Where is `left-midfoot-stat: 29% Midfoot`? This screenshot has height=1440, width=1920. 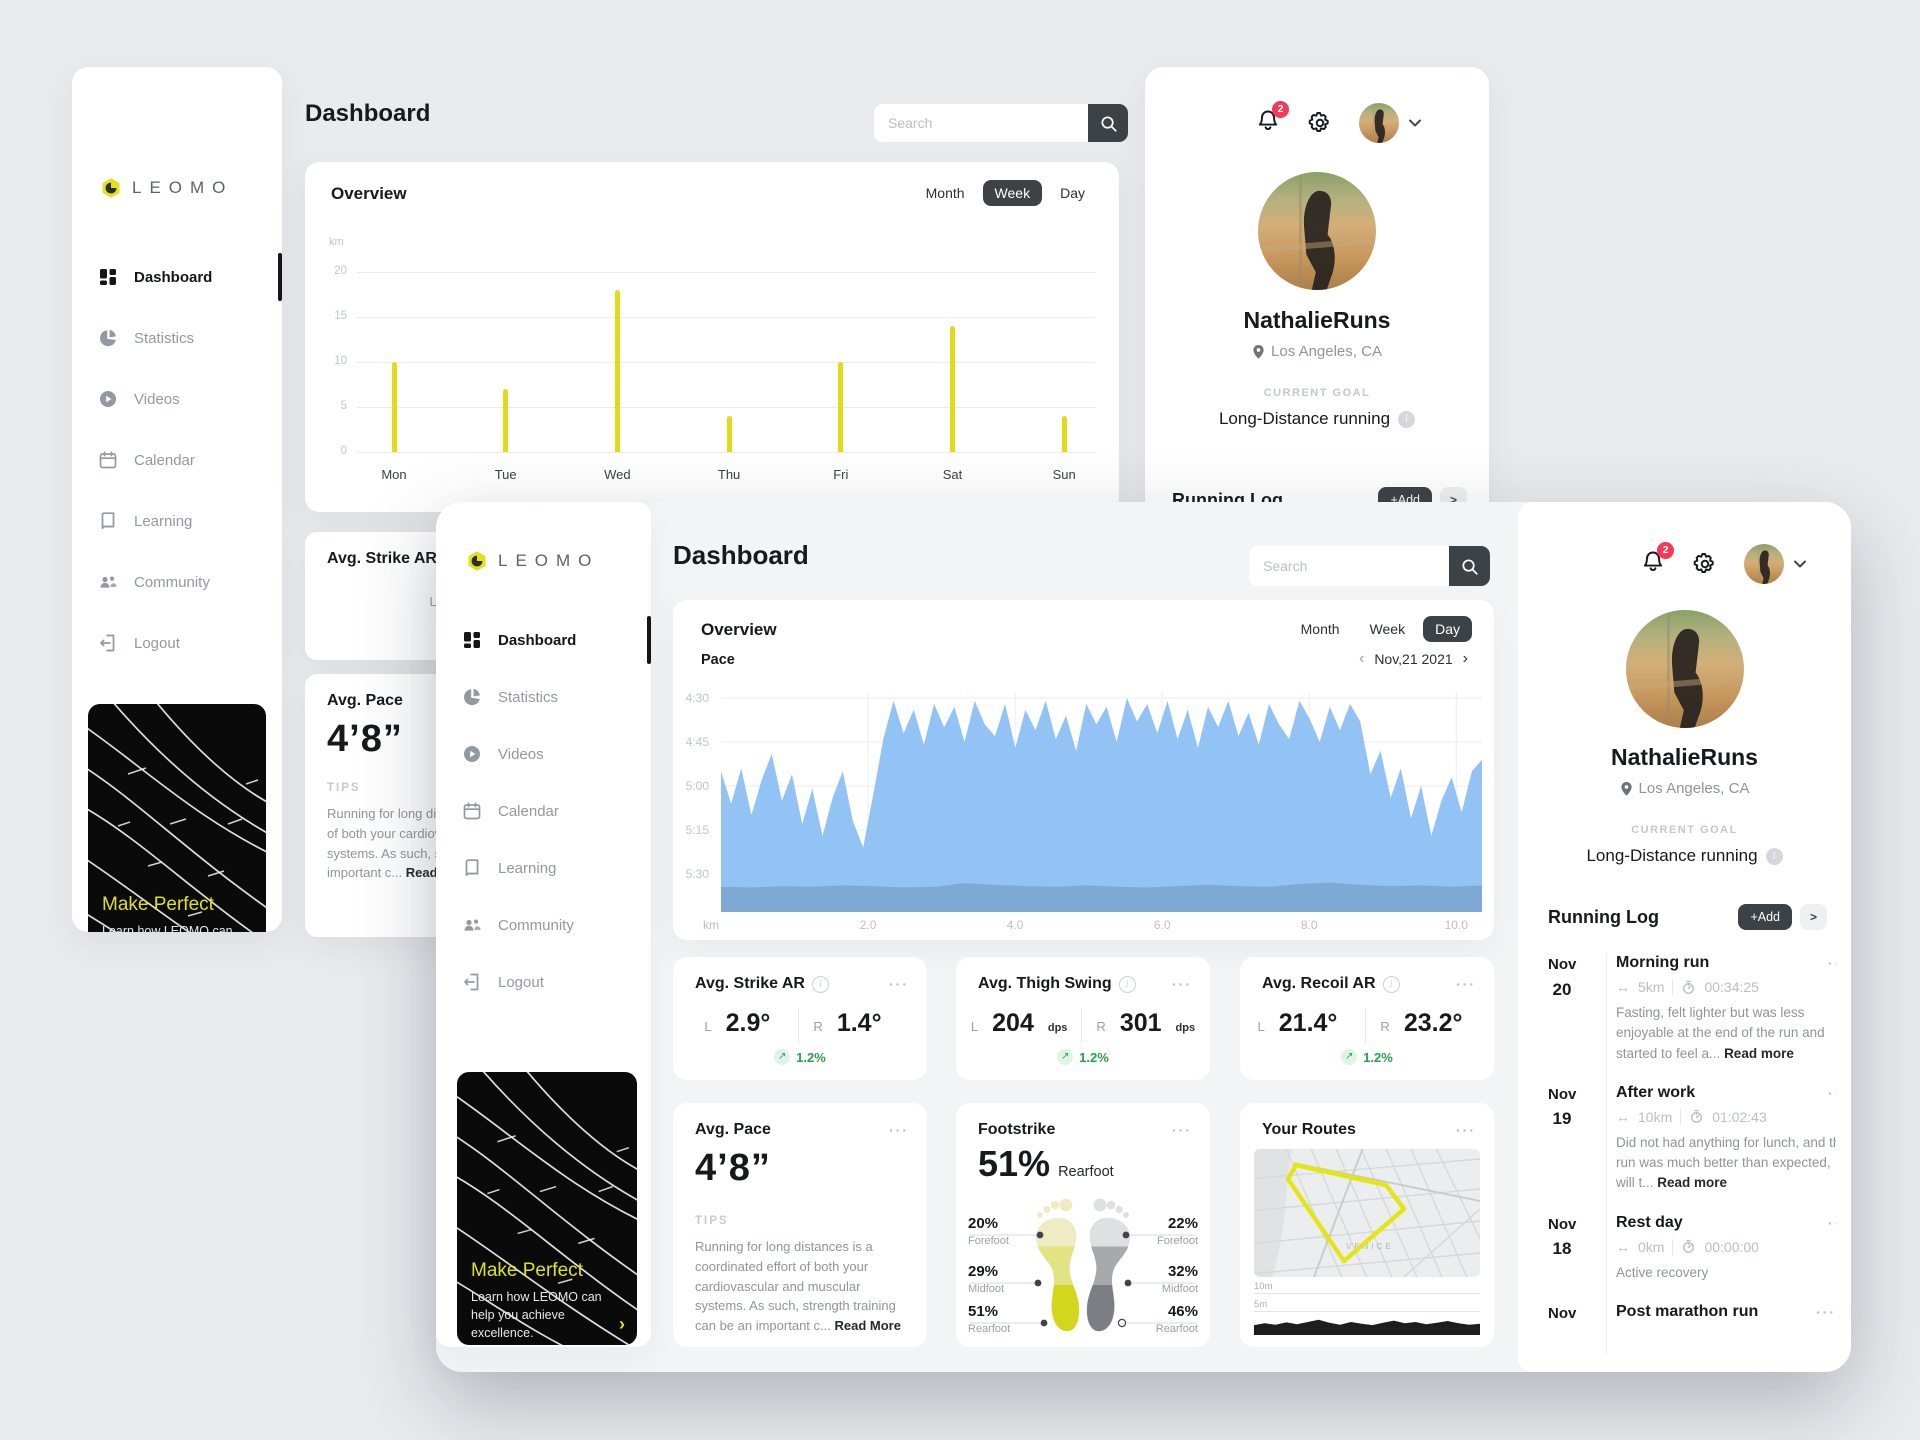 left-midfoot-stat: 29% Midfoot is located at coordinates (986, 1279).